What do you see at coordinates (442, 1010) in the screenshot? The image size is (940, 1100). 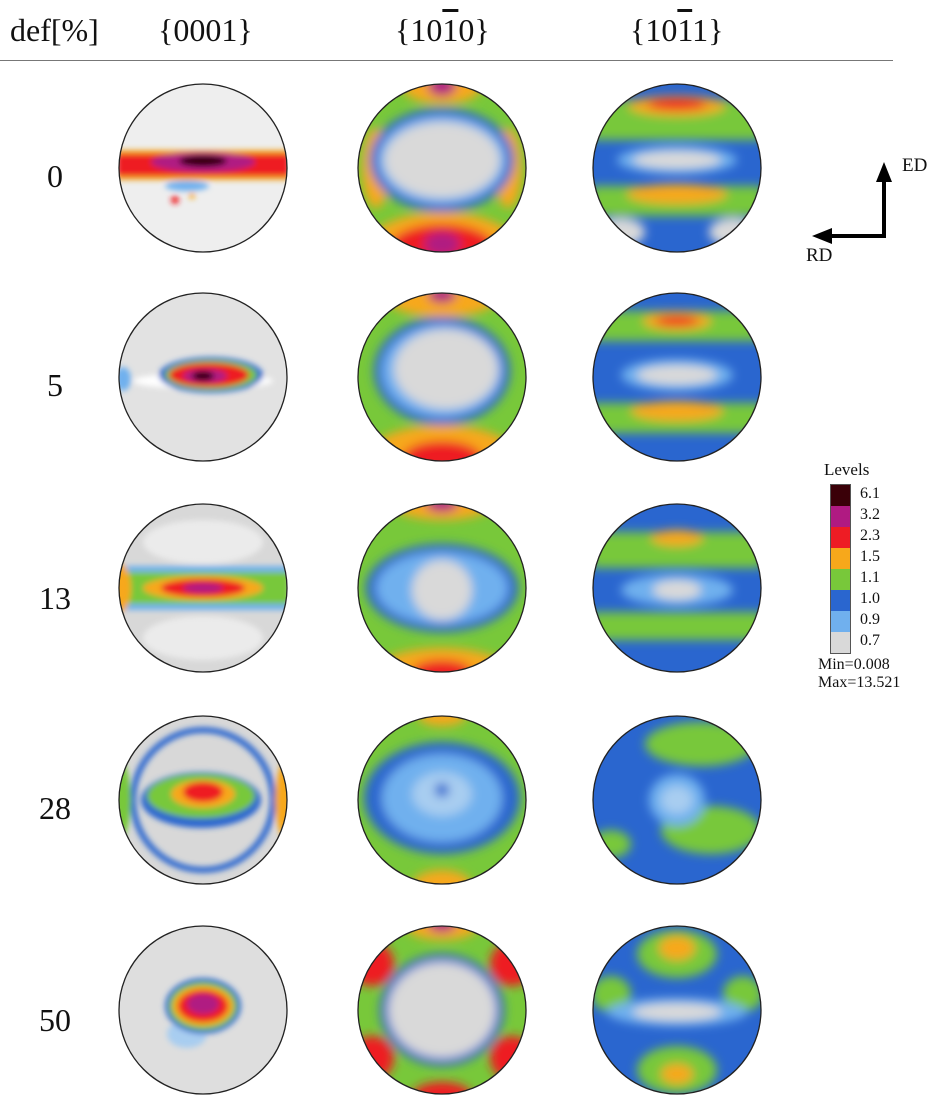 I see `pole-figure-10-10-def50` at bounding box center [442, 1010].